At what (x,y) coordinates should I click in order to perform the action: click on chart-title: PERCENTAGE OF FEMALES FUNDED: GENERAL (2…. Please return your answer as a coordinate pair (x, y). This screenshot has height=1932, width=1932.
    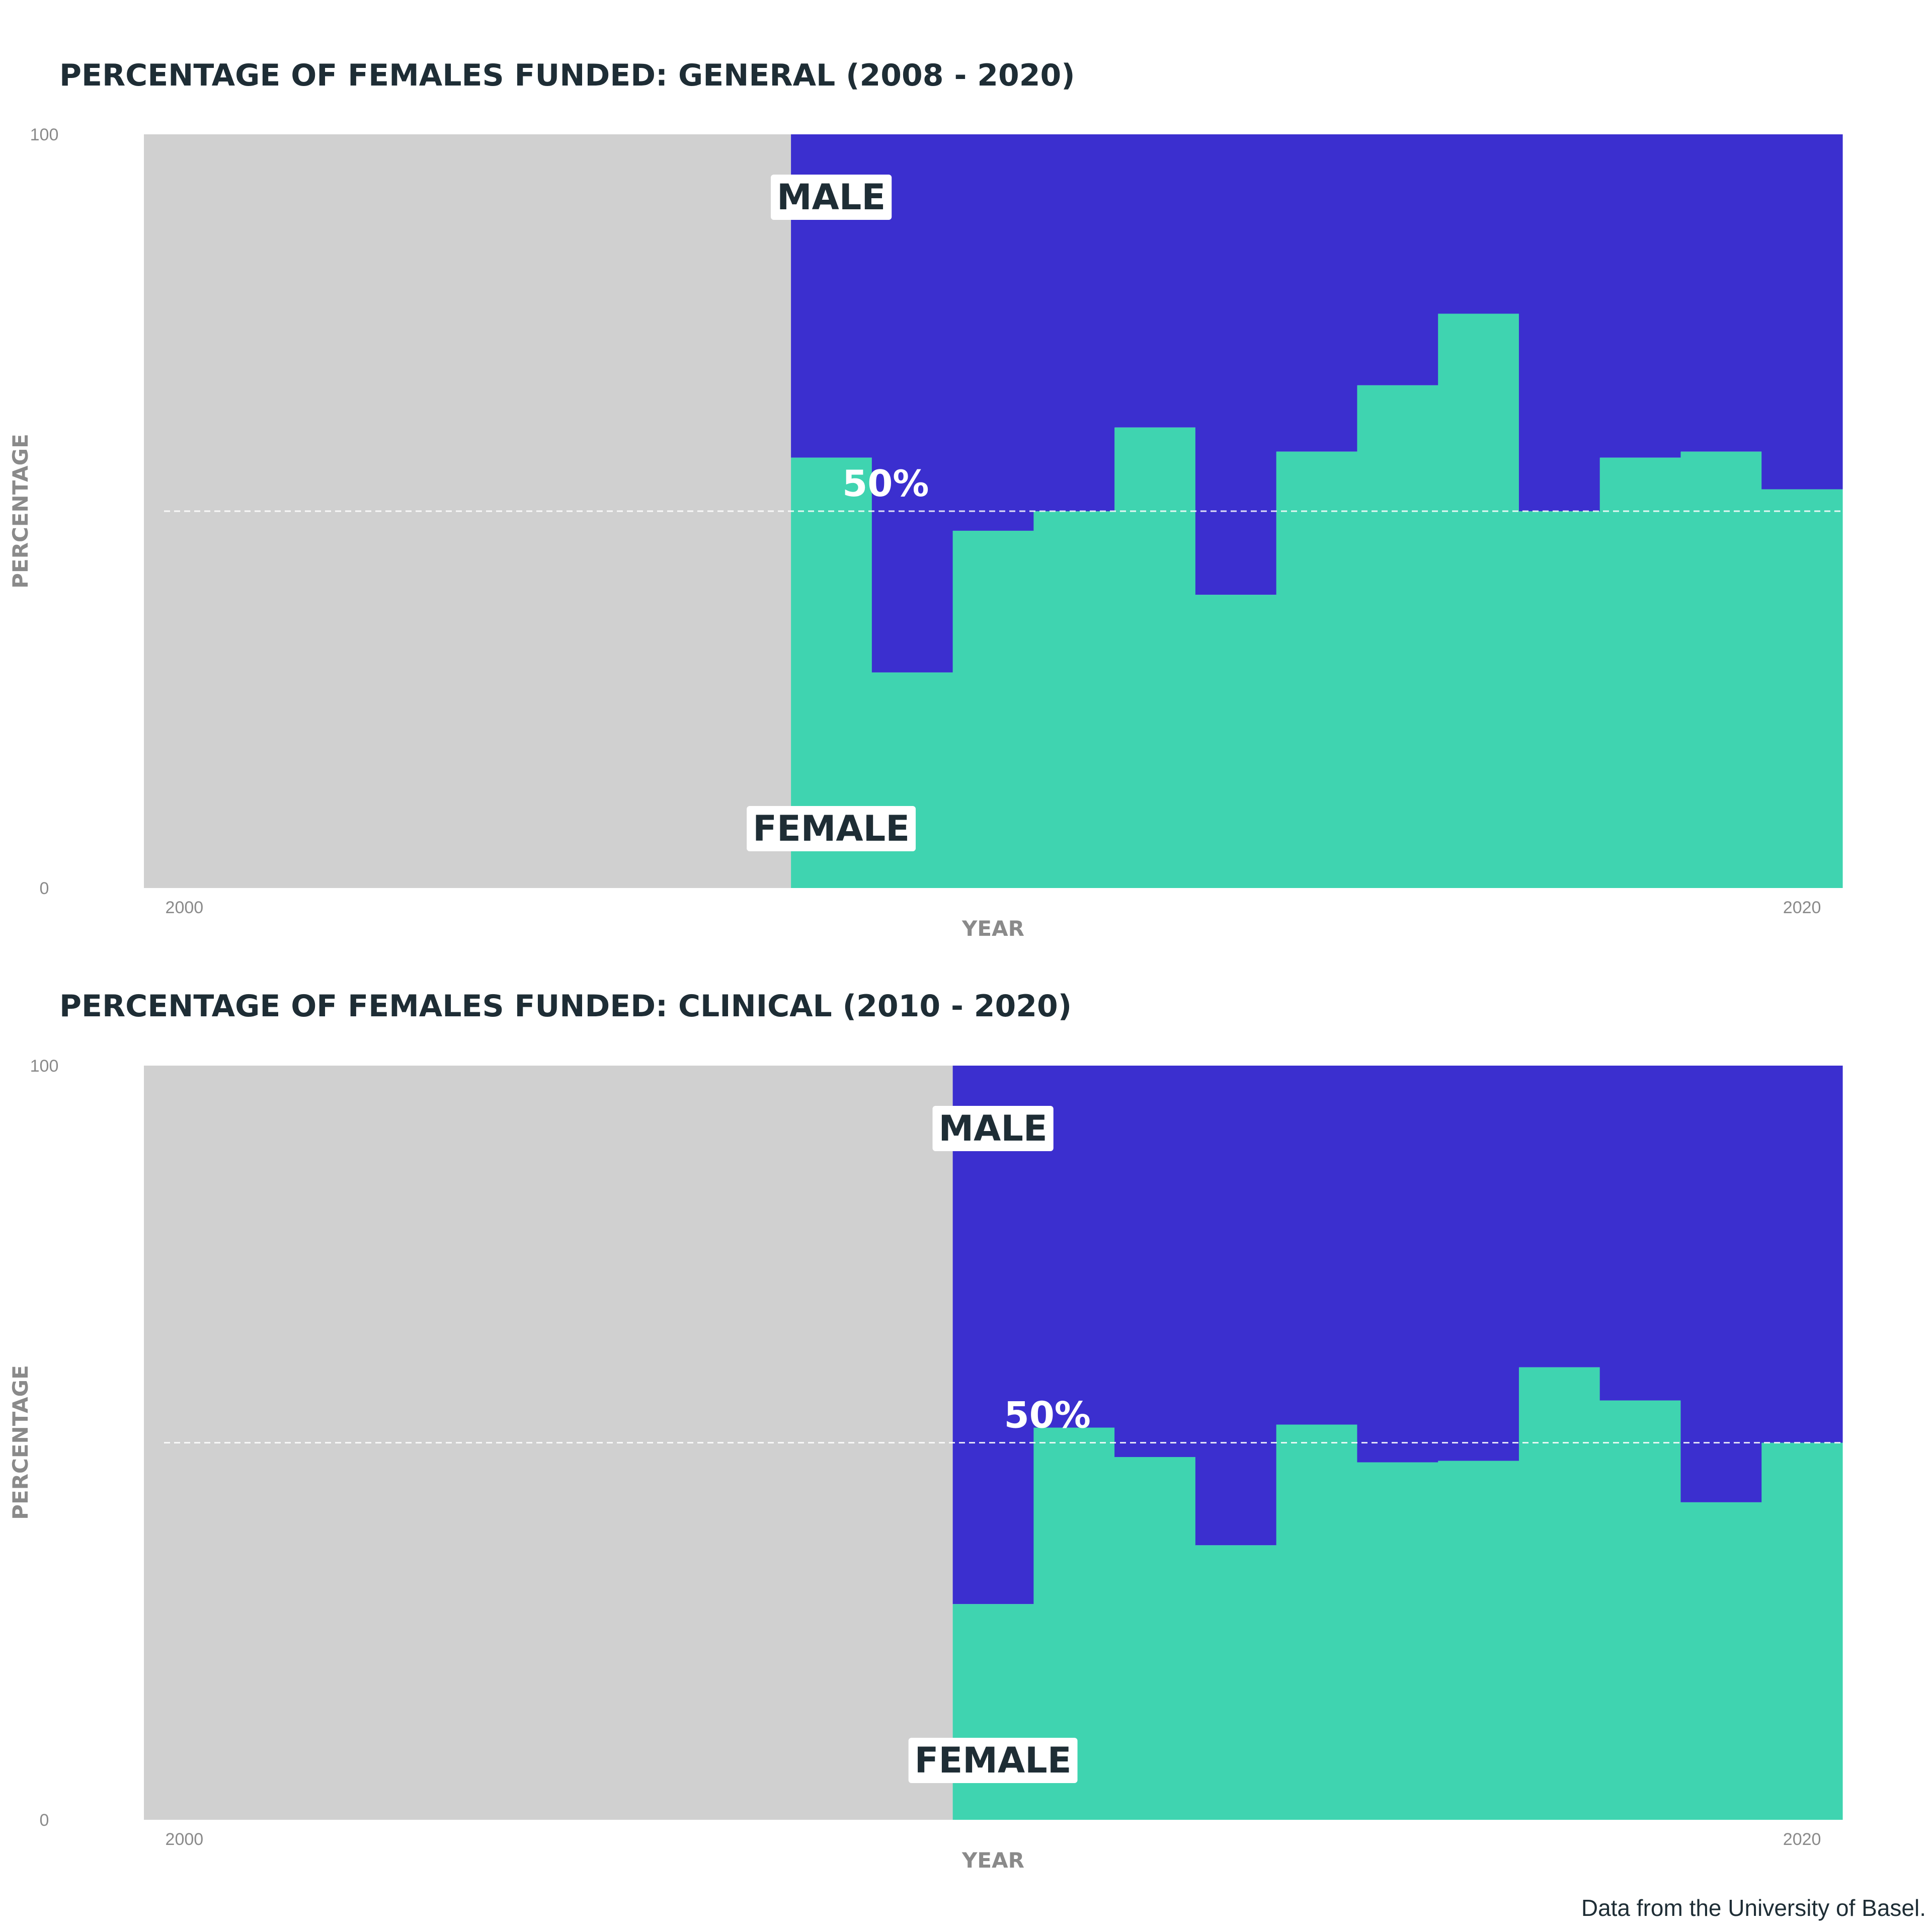
    Looking at the image, I should click on (567, 75).